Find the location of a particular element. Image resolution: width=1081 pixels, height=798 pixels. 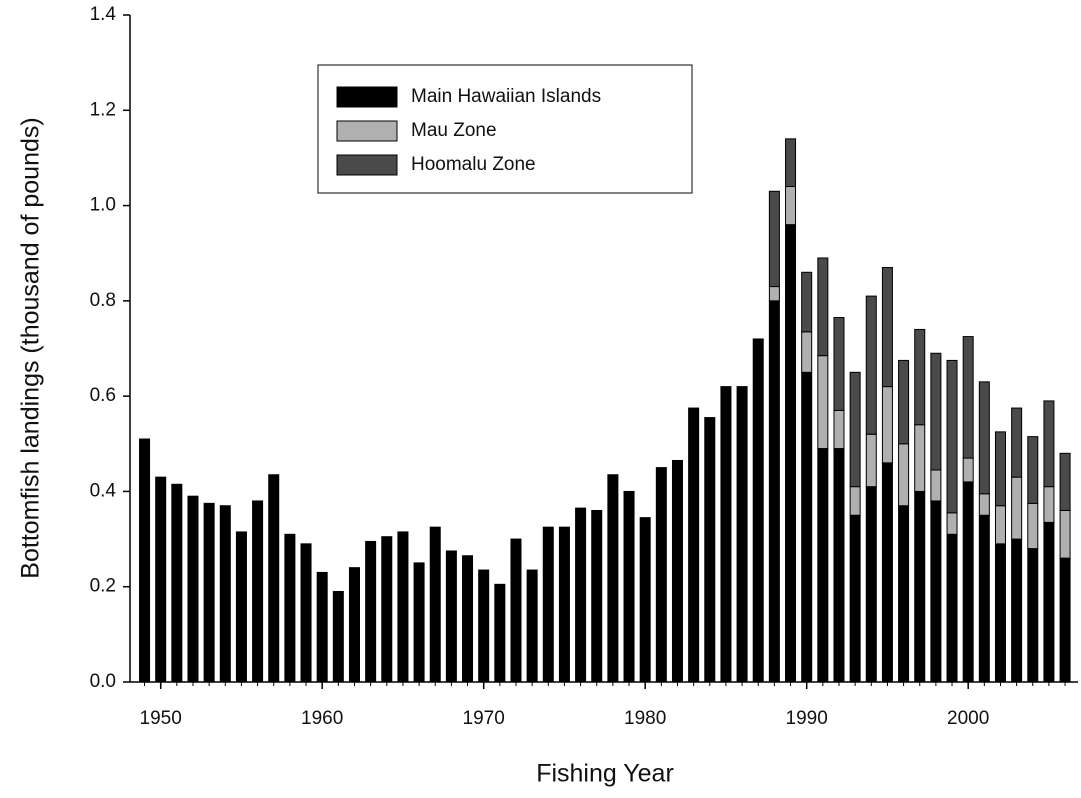

x-tick-label: 1970 is located at coordinates (484, 718).